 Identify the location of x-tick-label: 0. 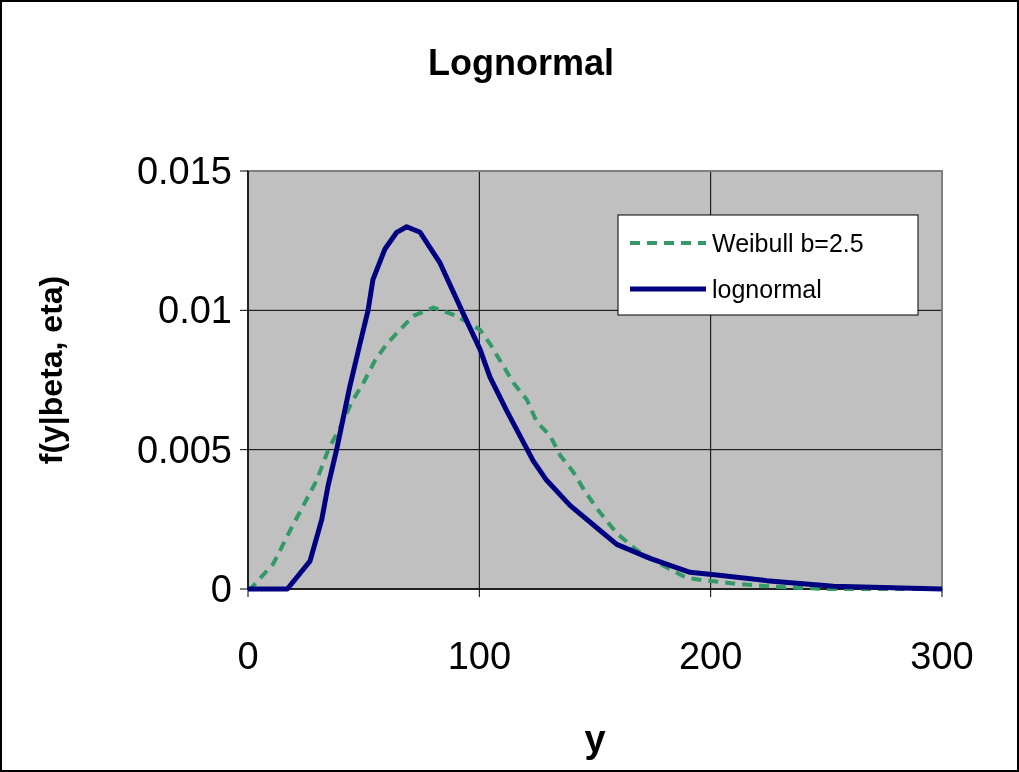
(248, 656).